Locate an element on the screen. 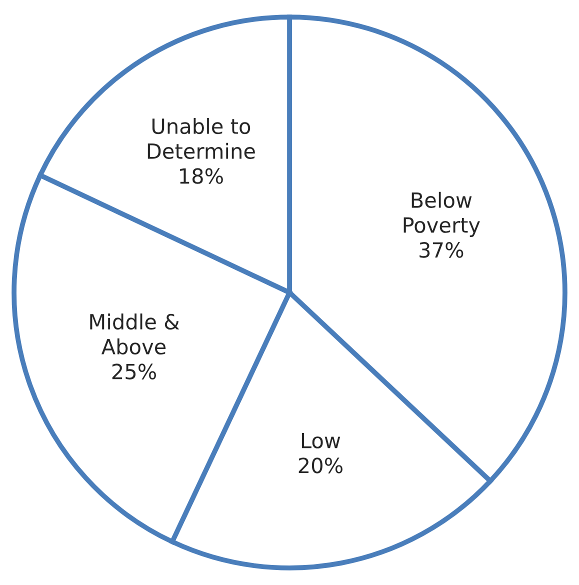  data-label: 18% is located at coordinates (201, 176).